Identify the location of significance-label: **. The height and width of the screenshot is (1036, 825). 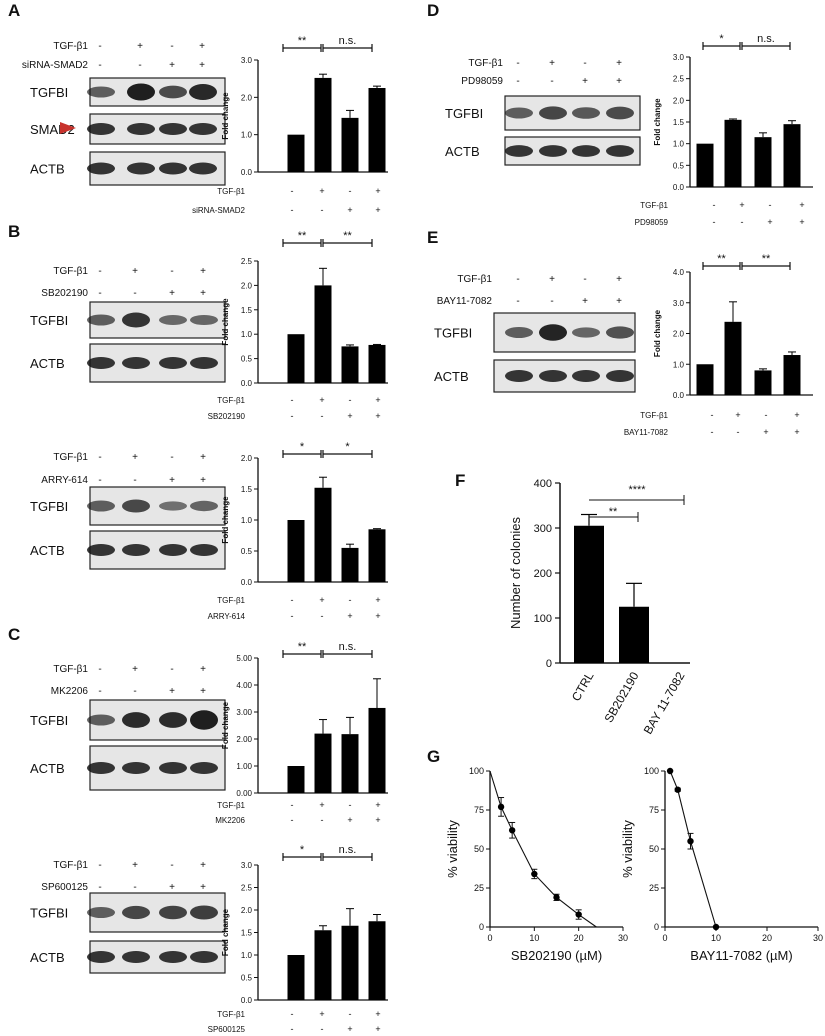
(302, 236).